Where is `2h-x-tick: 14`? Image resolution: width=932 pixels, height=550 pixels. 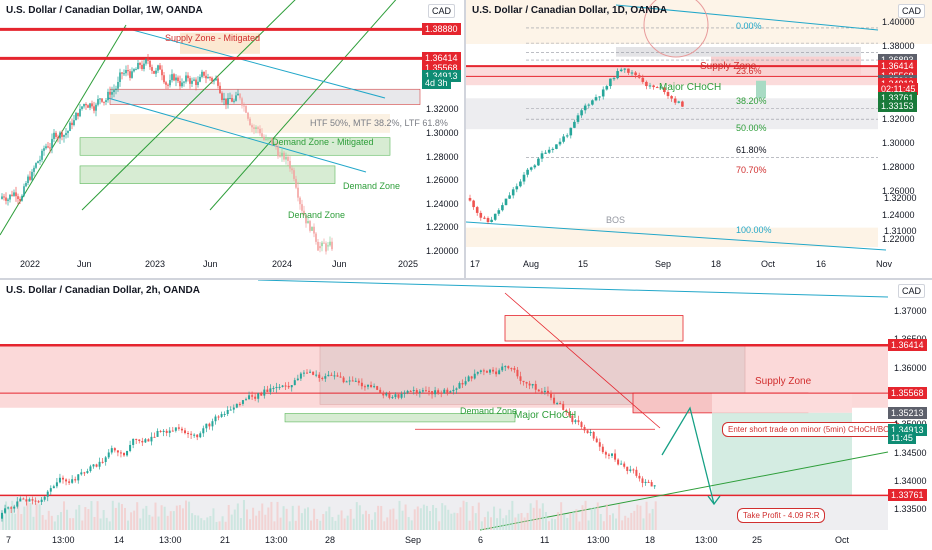 2h-x-tick: 14 is located at coordinates (119, 540).